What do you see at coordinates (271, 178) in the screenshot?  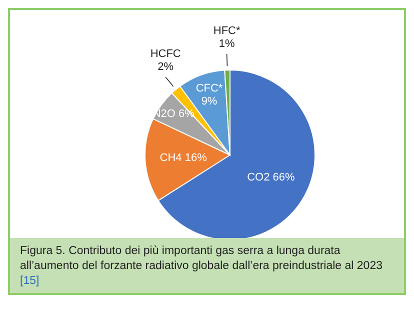 I see `slice-label: CO2 66%` at bounding box center [271, 178].